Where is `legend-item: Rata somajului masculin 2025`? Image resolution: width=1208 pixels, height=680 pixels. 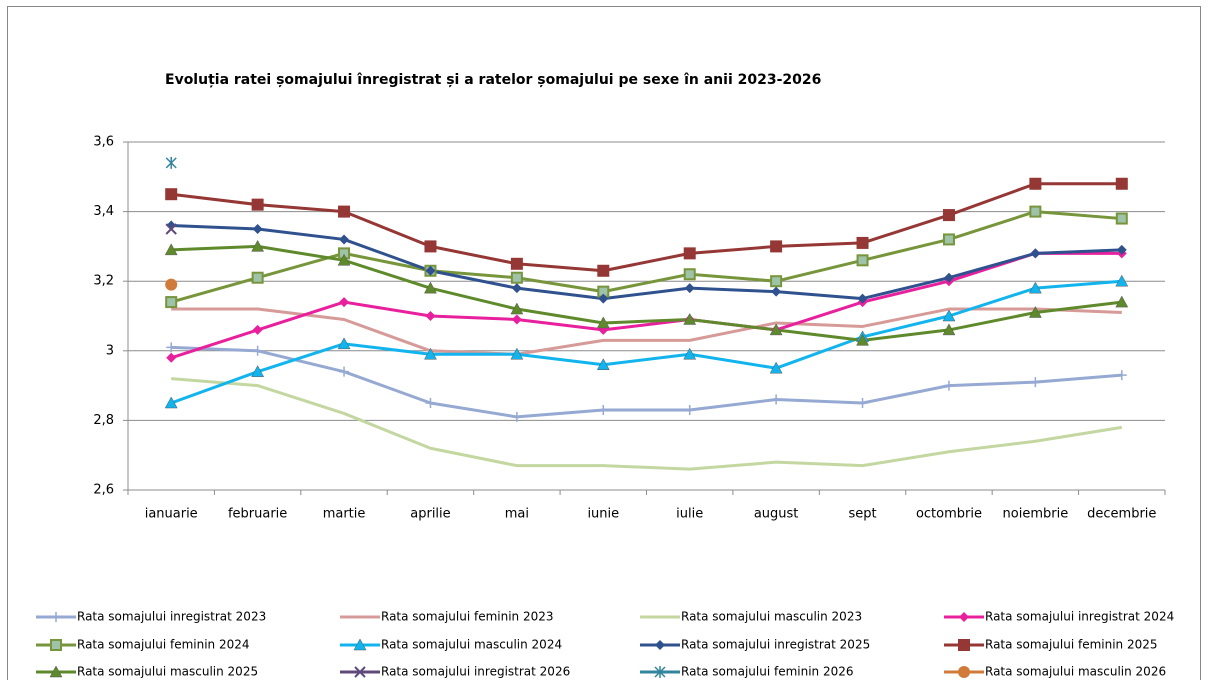 legend-item: Rata somajului masculin 2025 is located at coordinates (147, 672).